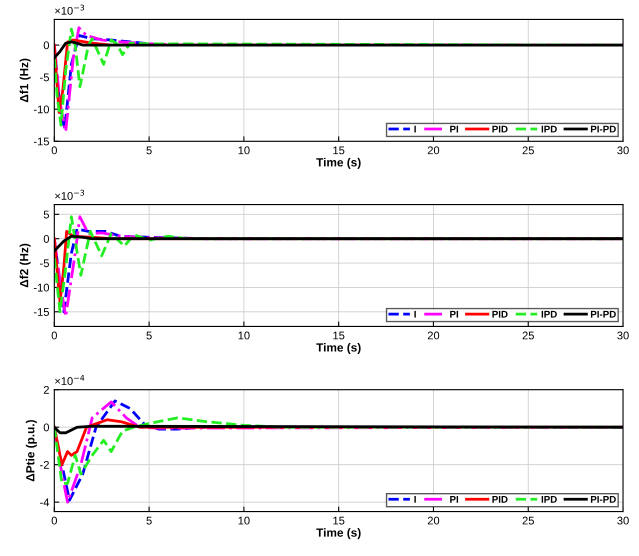  Describe the element at coordinates (31, 451) in the screenshot. I see `y-axis-title: ΔPtie (p.u.)` at that location.